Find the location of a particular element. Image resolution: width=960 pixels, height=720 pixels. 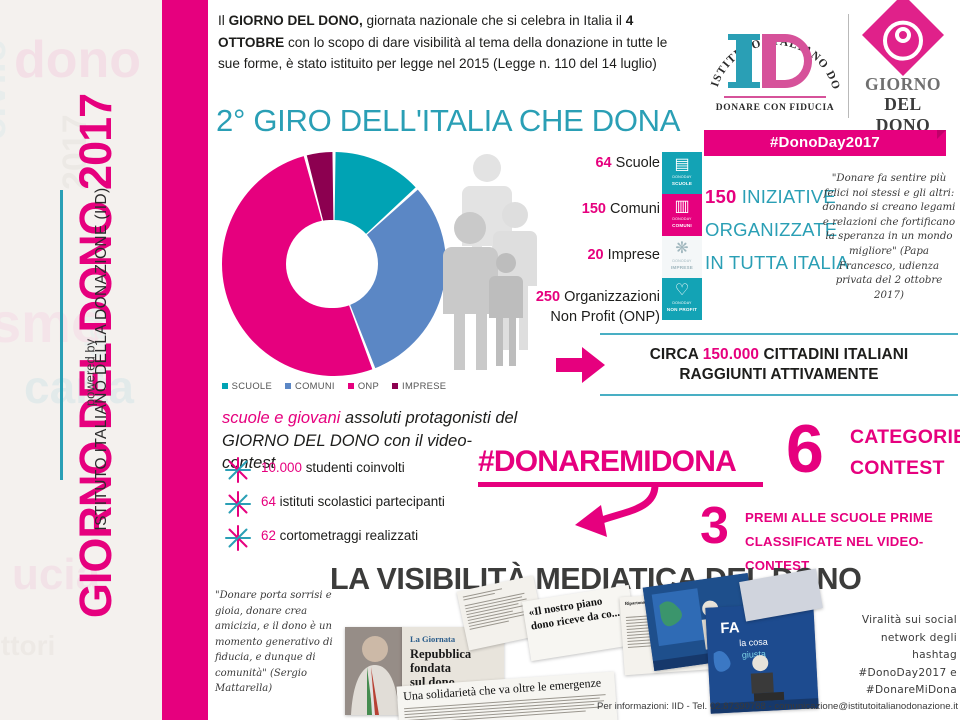

bullet-number: 62 is located at coordinates (268, 535).